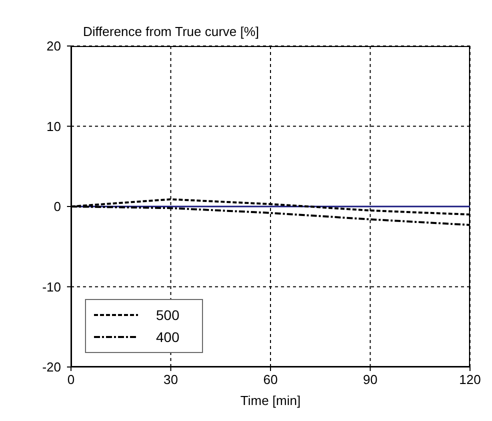  Describe the element at coordinates (470, 380) in the screenshot. I see `x-tick-label: 120` at that location.